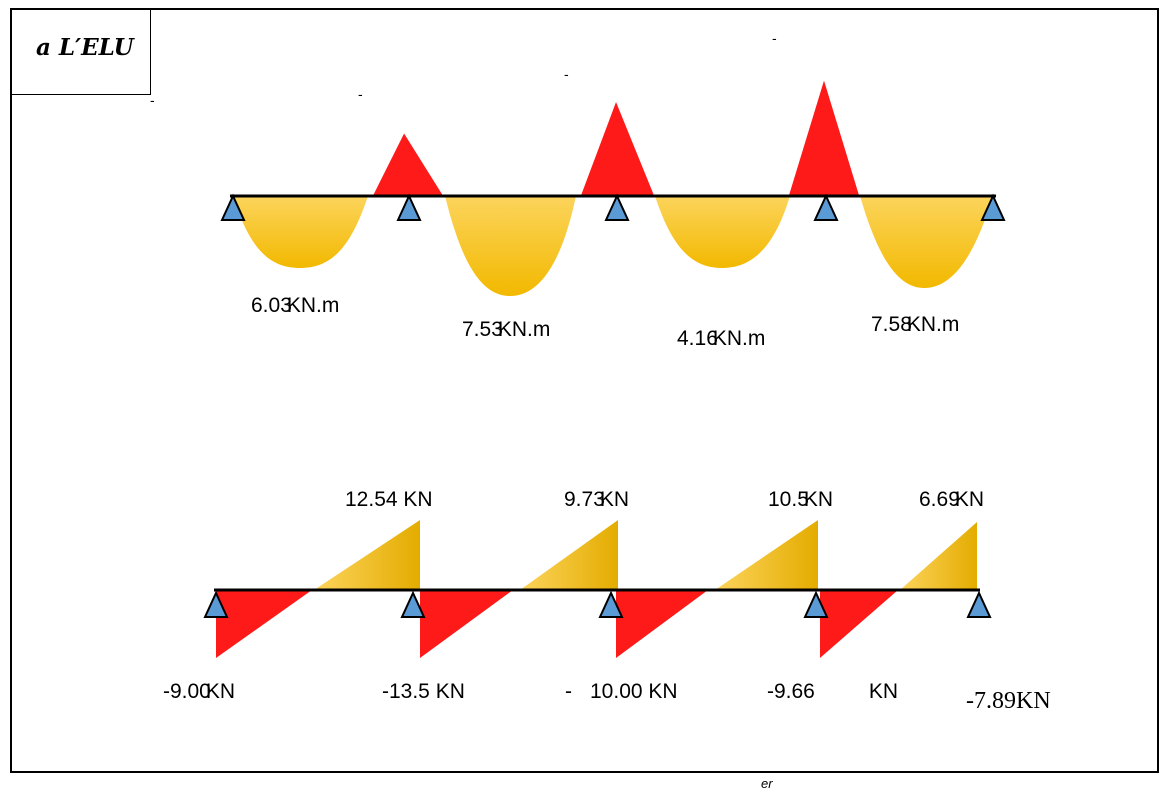 The width and height of the screenshot is (1176, 791). What do you see at coordinates (597, 499) in the screenshot?
I see `shear-positive-label-2: 9.73KN` at bounding box center [597, 499].